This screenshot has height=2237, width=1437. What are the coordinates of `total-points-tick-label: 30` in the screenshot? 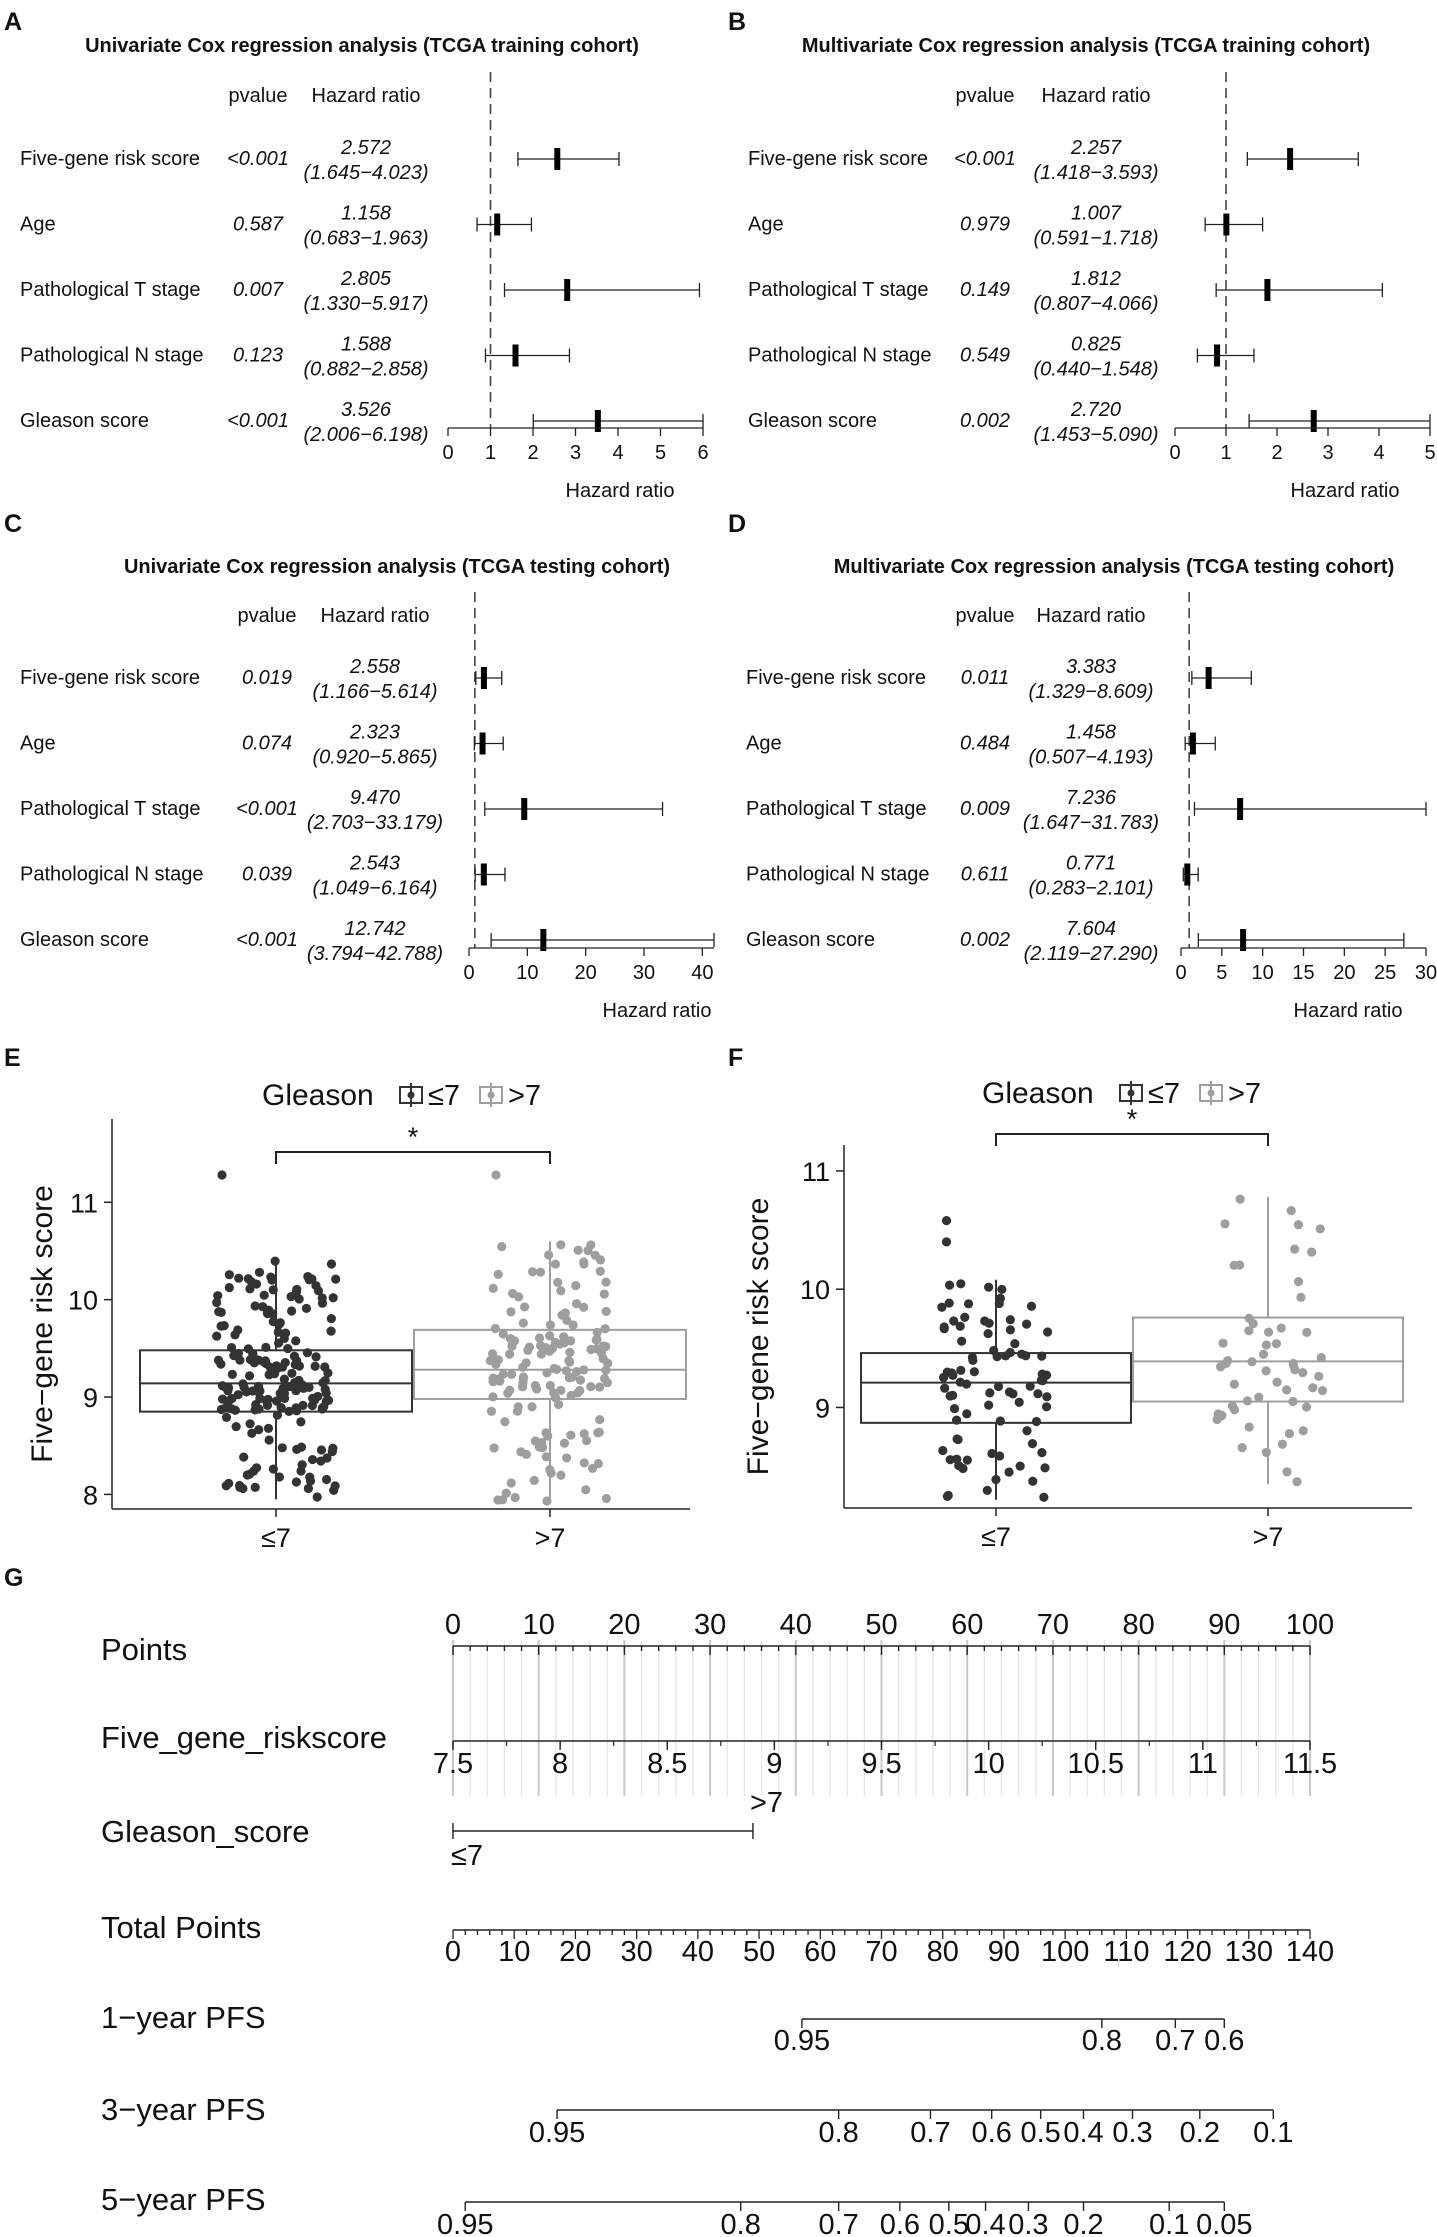 It's located at (637, 1952).